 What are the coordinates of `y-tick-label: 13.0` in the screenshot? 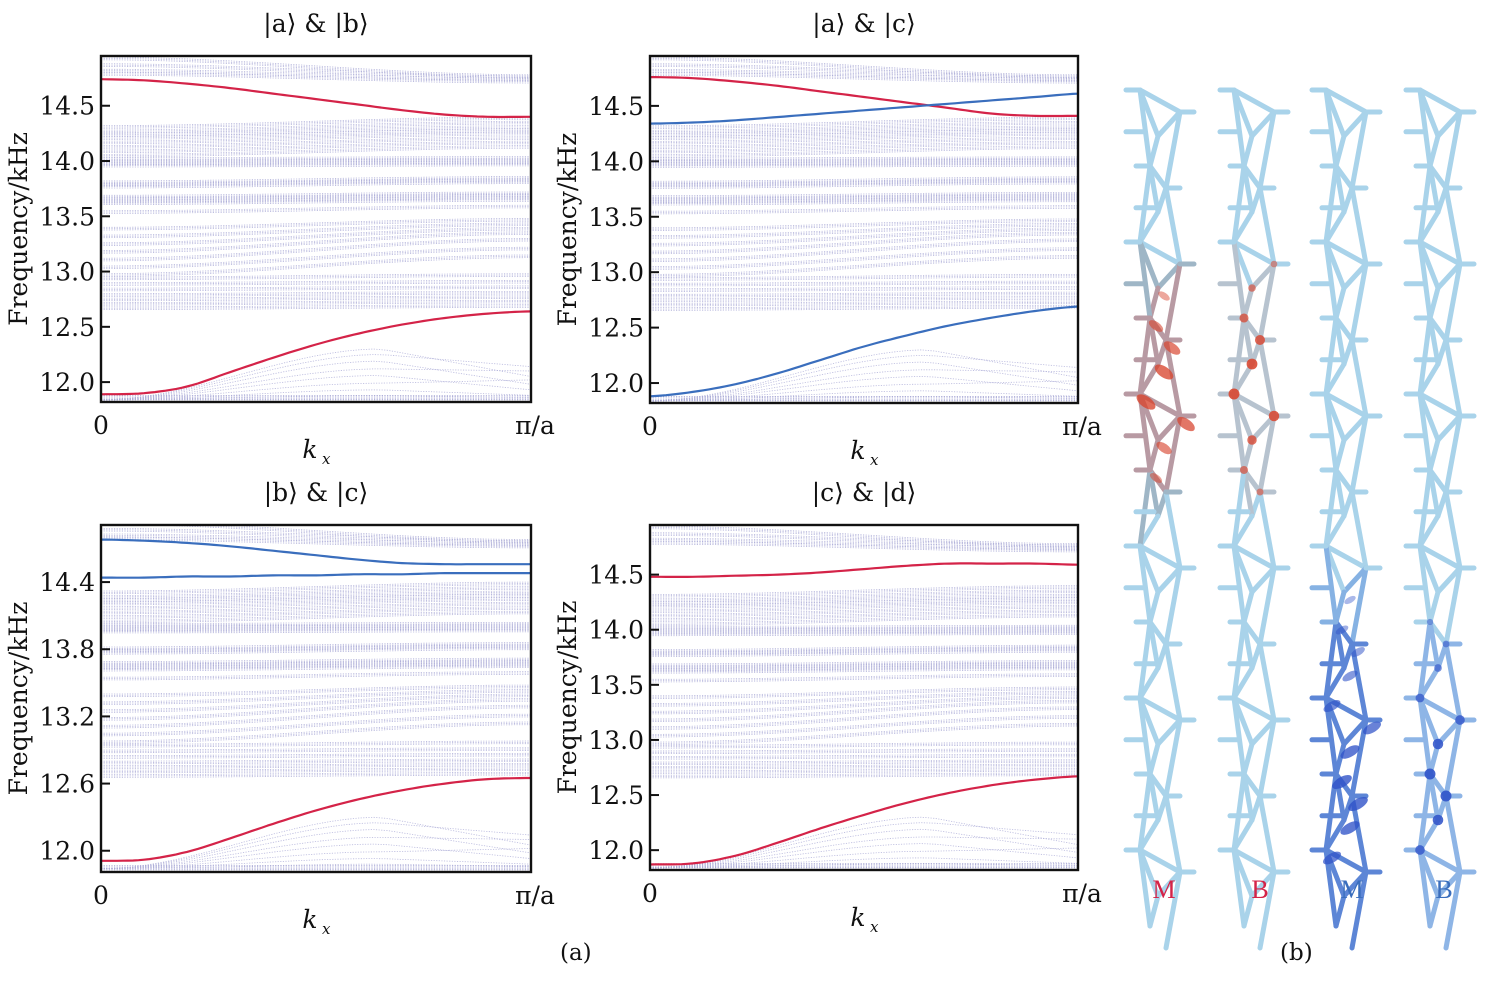 It's located at (616, 740).